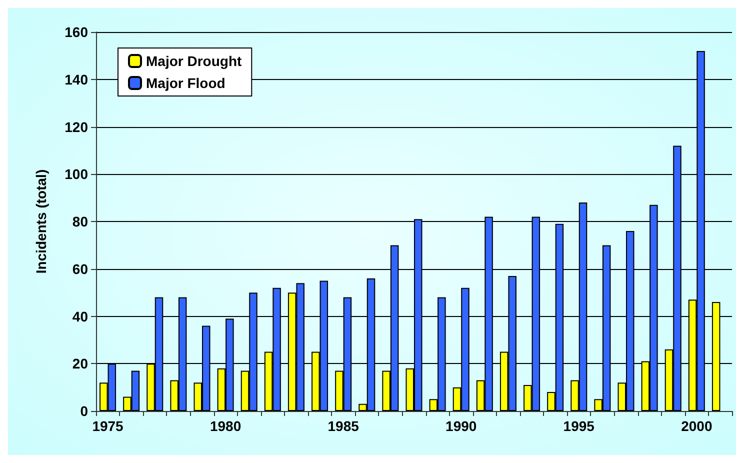 This screenshot has width=744, height=463. What do you see at coordinates (84, 411) in the screenshot?
I see `y-tick-label: 0` at bounding box center [84, 411].